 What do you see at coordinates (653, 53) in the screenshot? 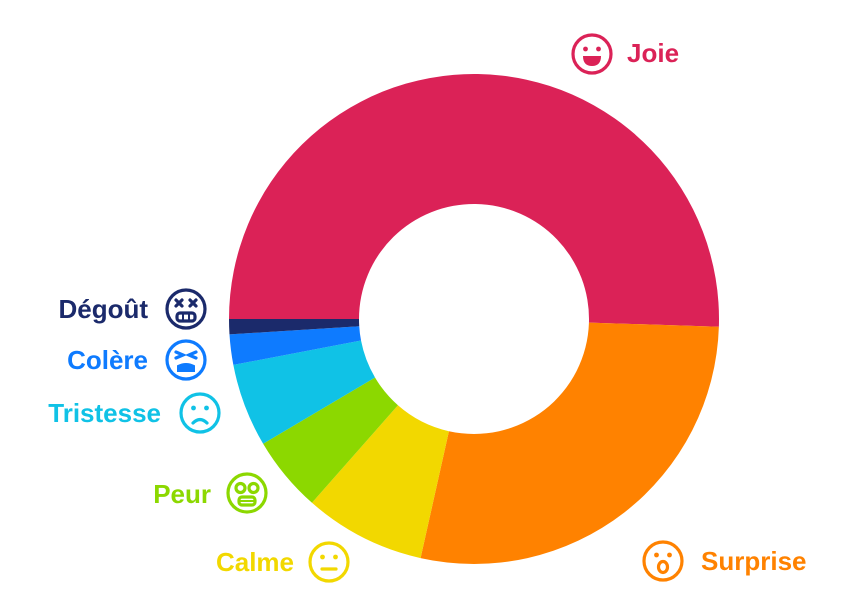
I see `slice-label-joie: Joie` at bounding box center [653, 53].